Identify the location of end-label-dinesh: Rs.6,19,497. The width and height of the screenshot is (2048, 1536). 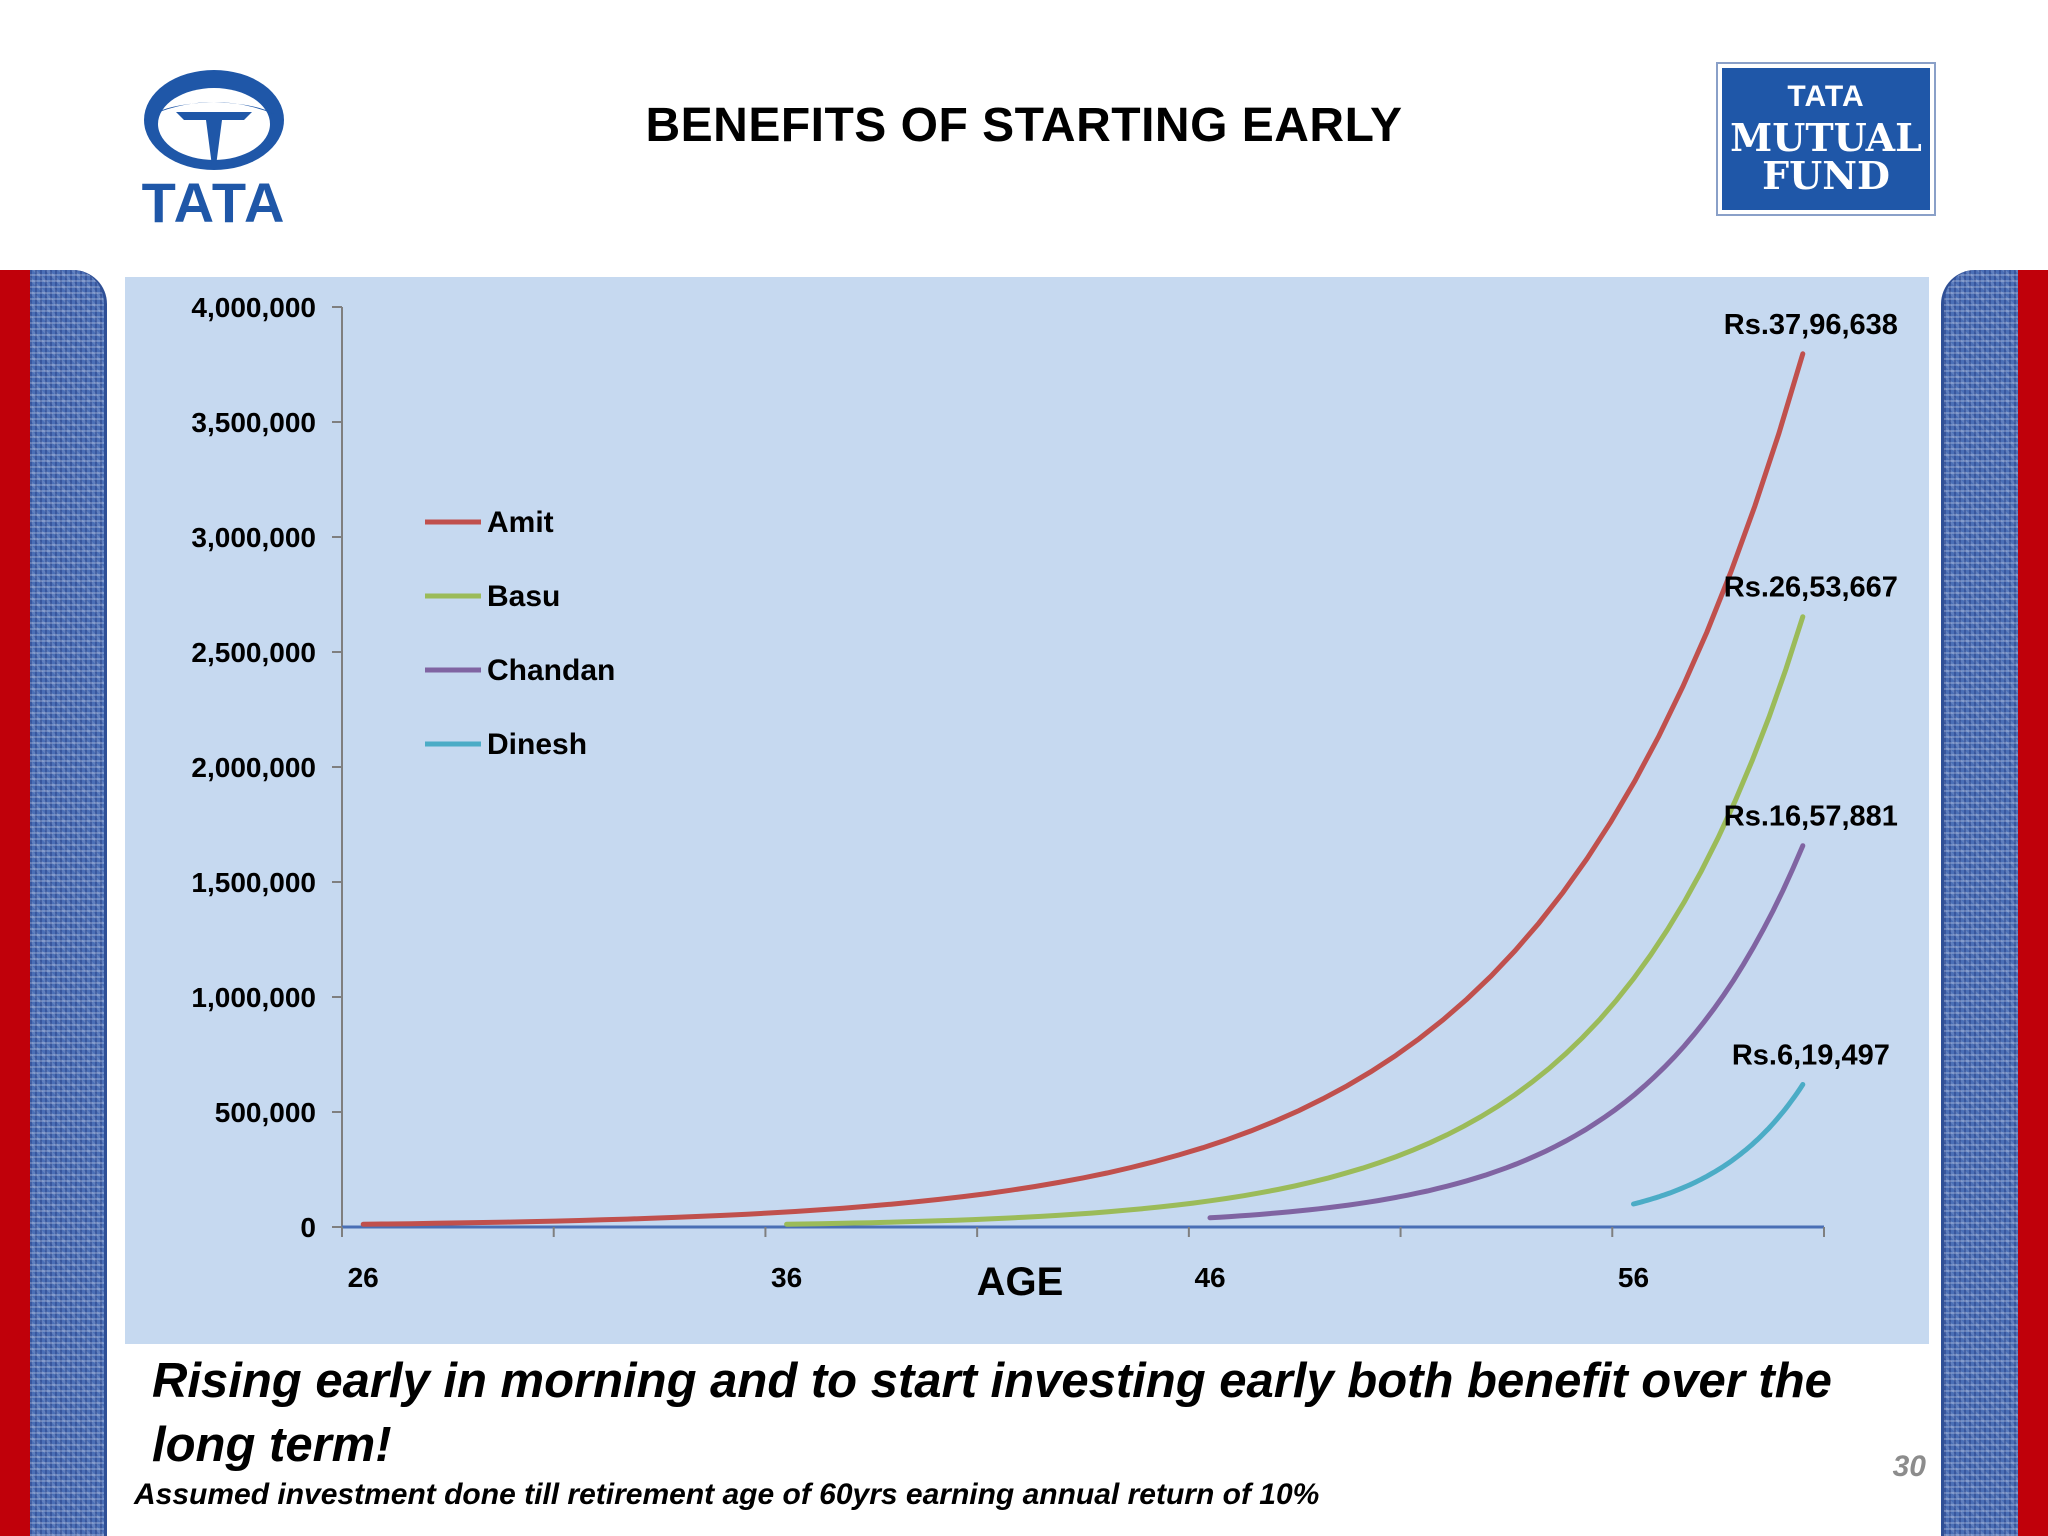
(1811, 1056).